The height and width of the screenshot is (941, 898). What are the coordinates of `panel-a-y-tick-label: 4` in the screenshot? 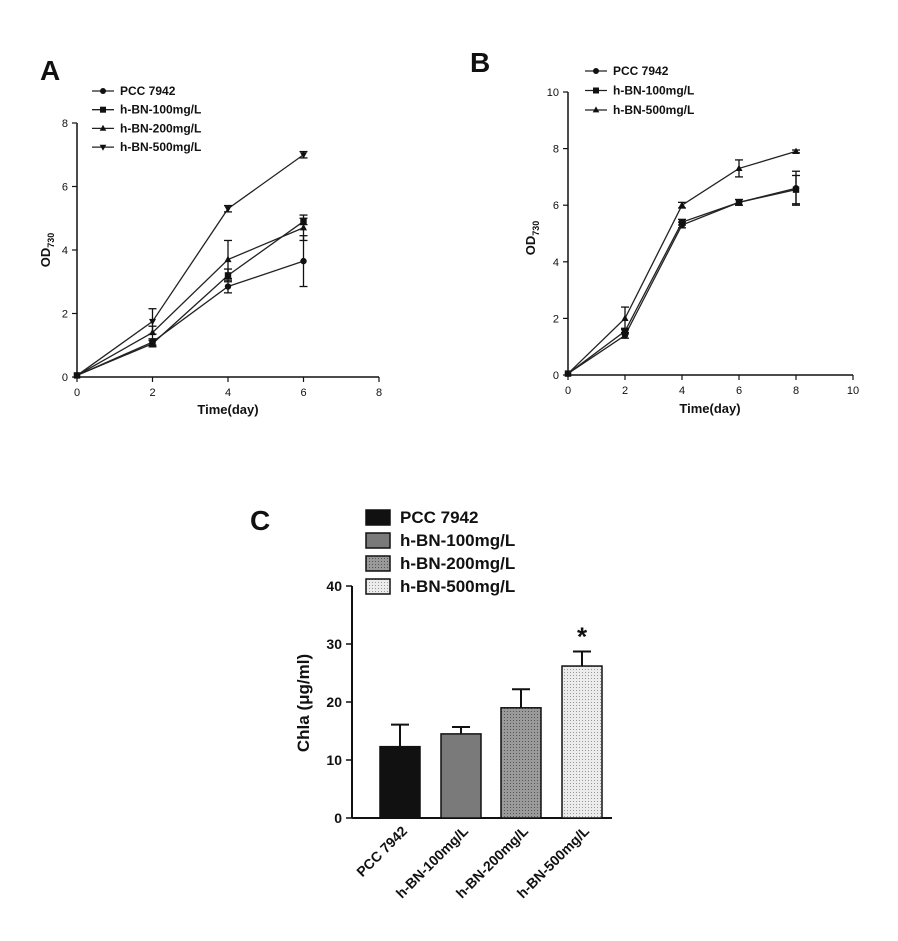 It's located at (65, 251).